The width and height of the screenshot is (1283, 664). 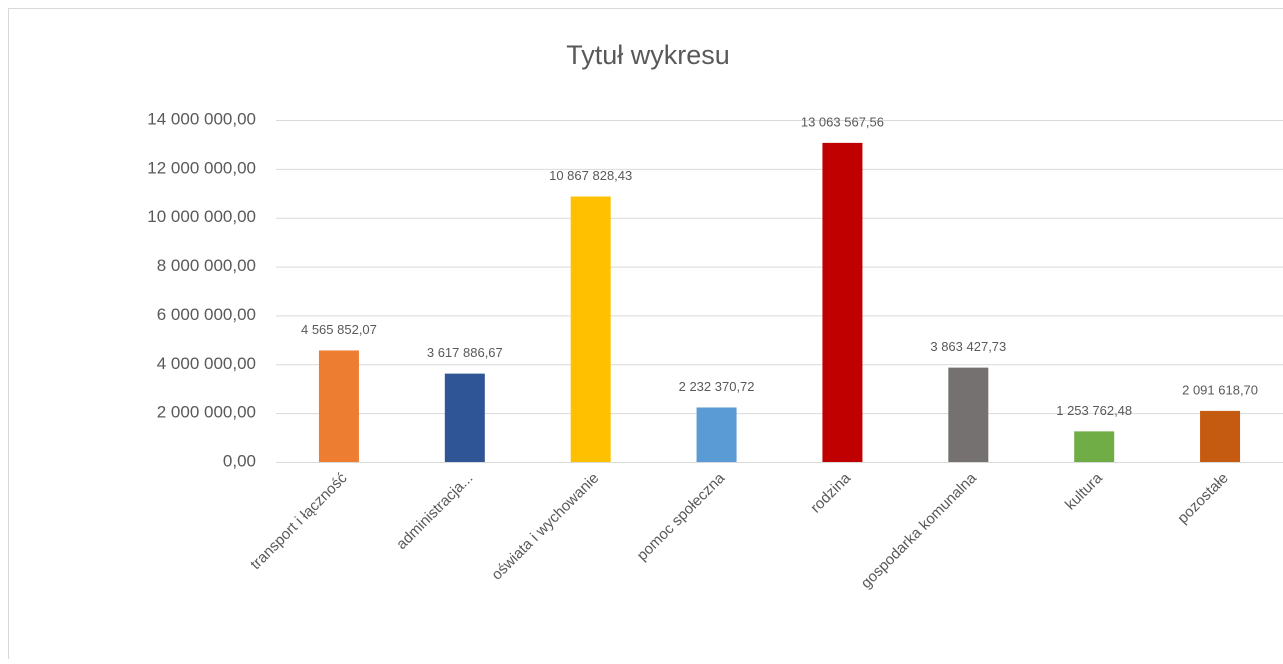 I want to click on y-tick-label: 8 000 000,00, so click(x=206, y=265).